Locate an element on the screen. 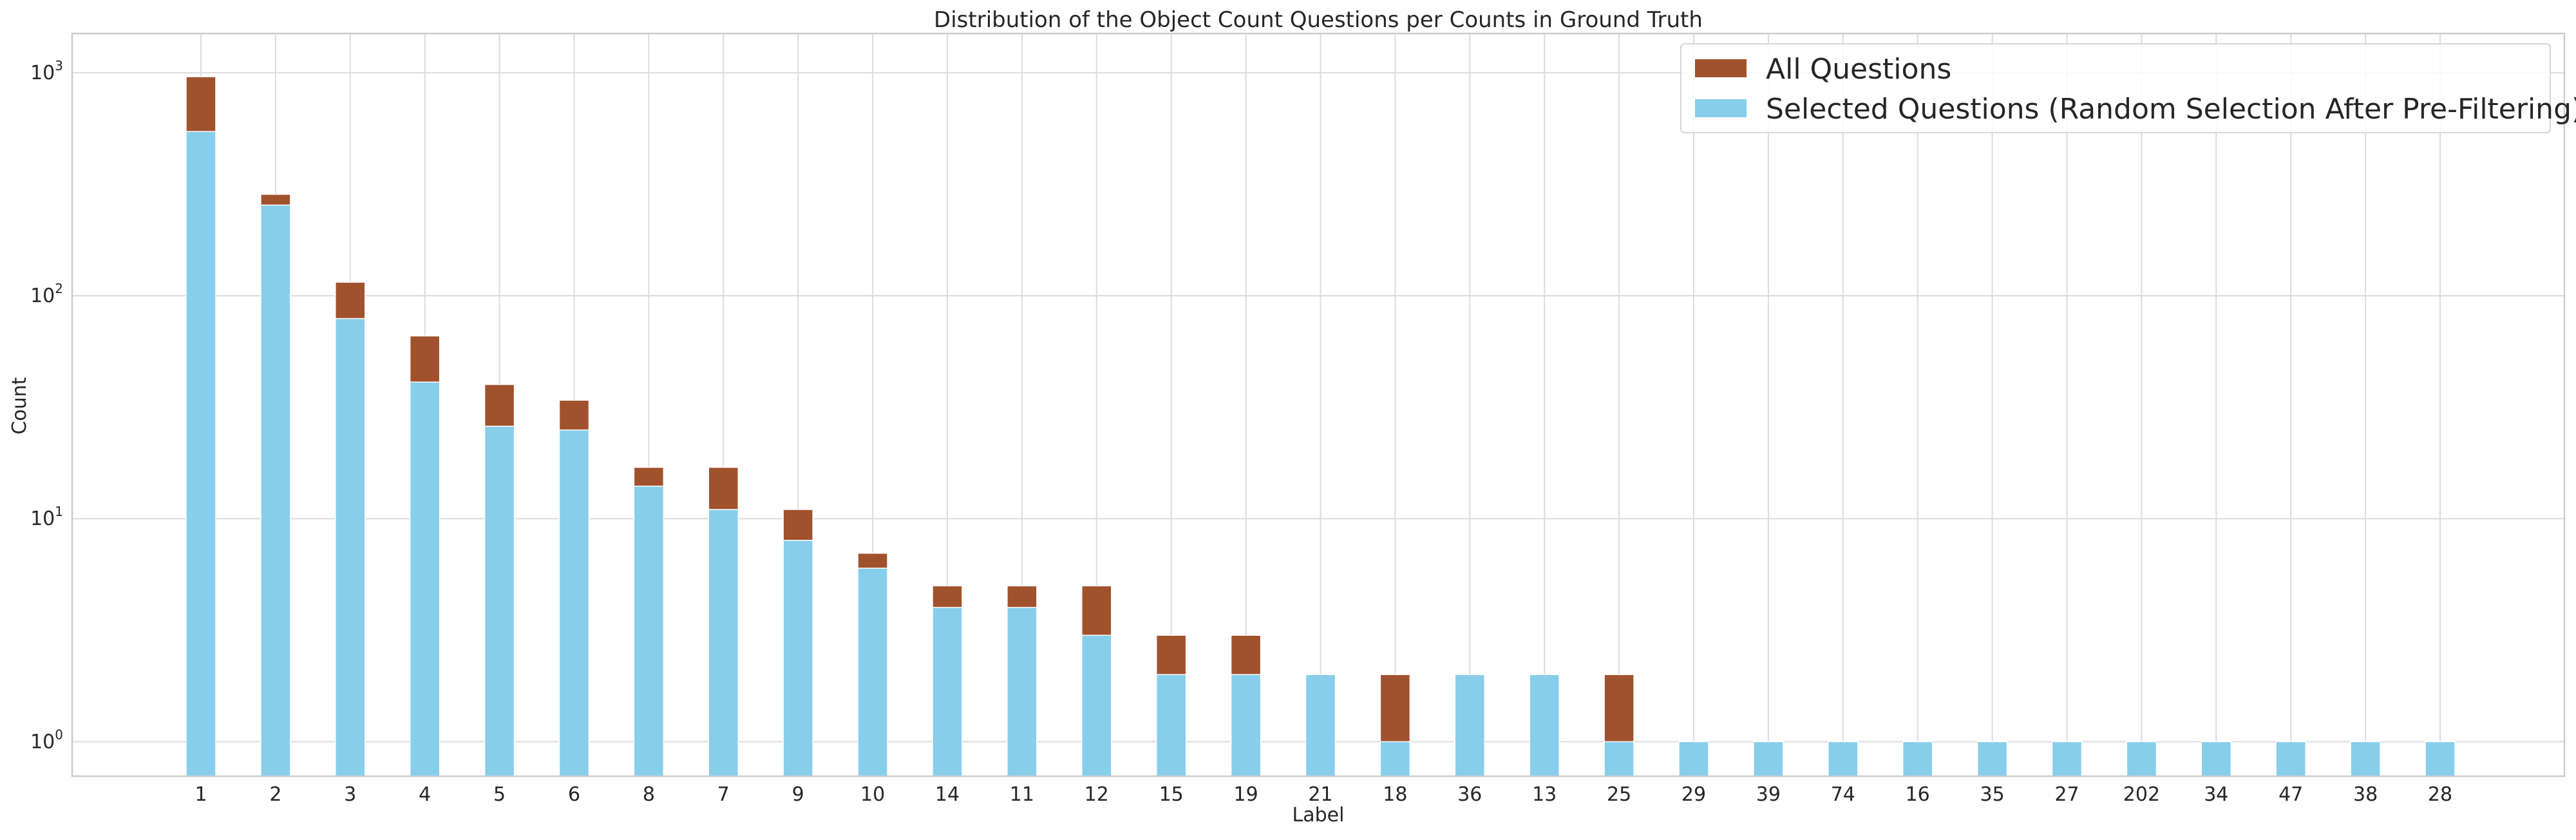 This screenshot has height=840, width=2576. x-tick-label: 28 is located at coordinates (2440, 794).